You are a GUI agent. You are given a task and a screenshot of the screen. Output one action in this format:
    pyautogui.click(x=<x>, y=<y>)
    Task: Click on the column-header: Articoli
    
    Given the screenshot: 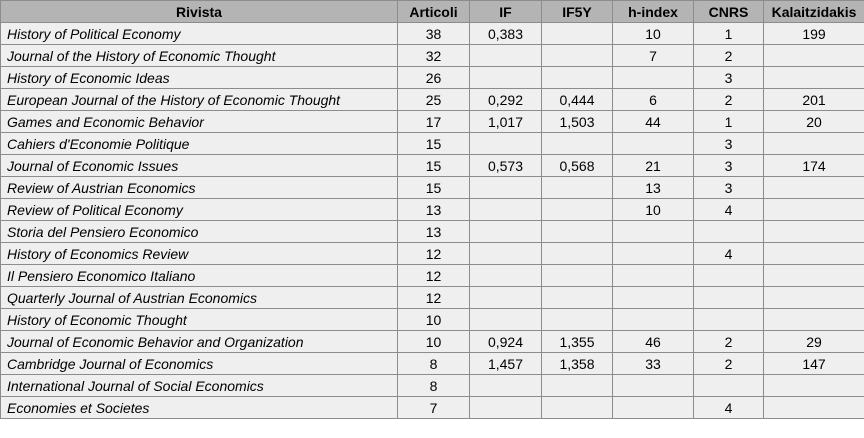 What is the action you would take?
    pyautogui.click(x=433, y=11)
    